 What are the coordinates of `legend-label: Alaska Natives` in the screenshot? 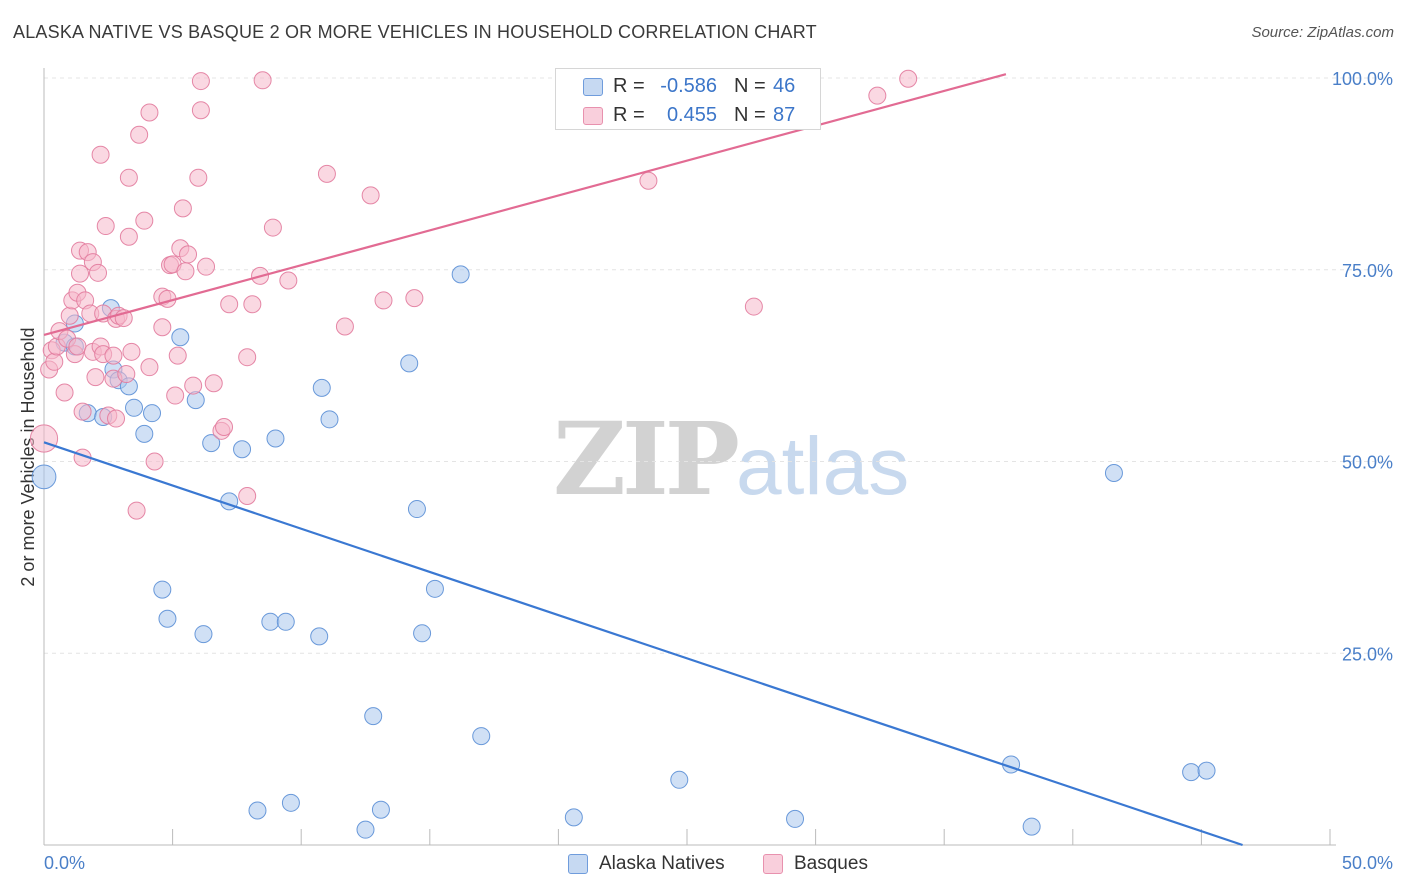 It's located at (662, 863).